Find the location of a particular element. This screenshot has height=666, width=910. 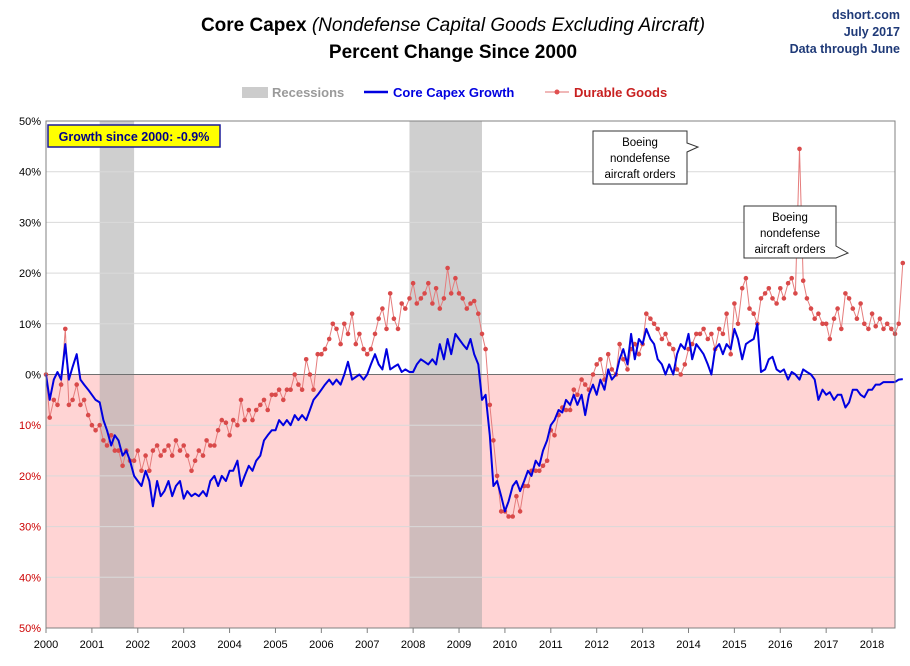

y-tick-label: 30% is located at coordinates (30, 528).